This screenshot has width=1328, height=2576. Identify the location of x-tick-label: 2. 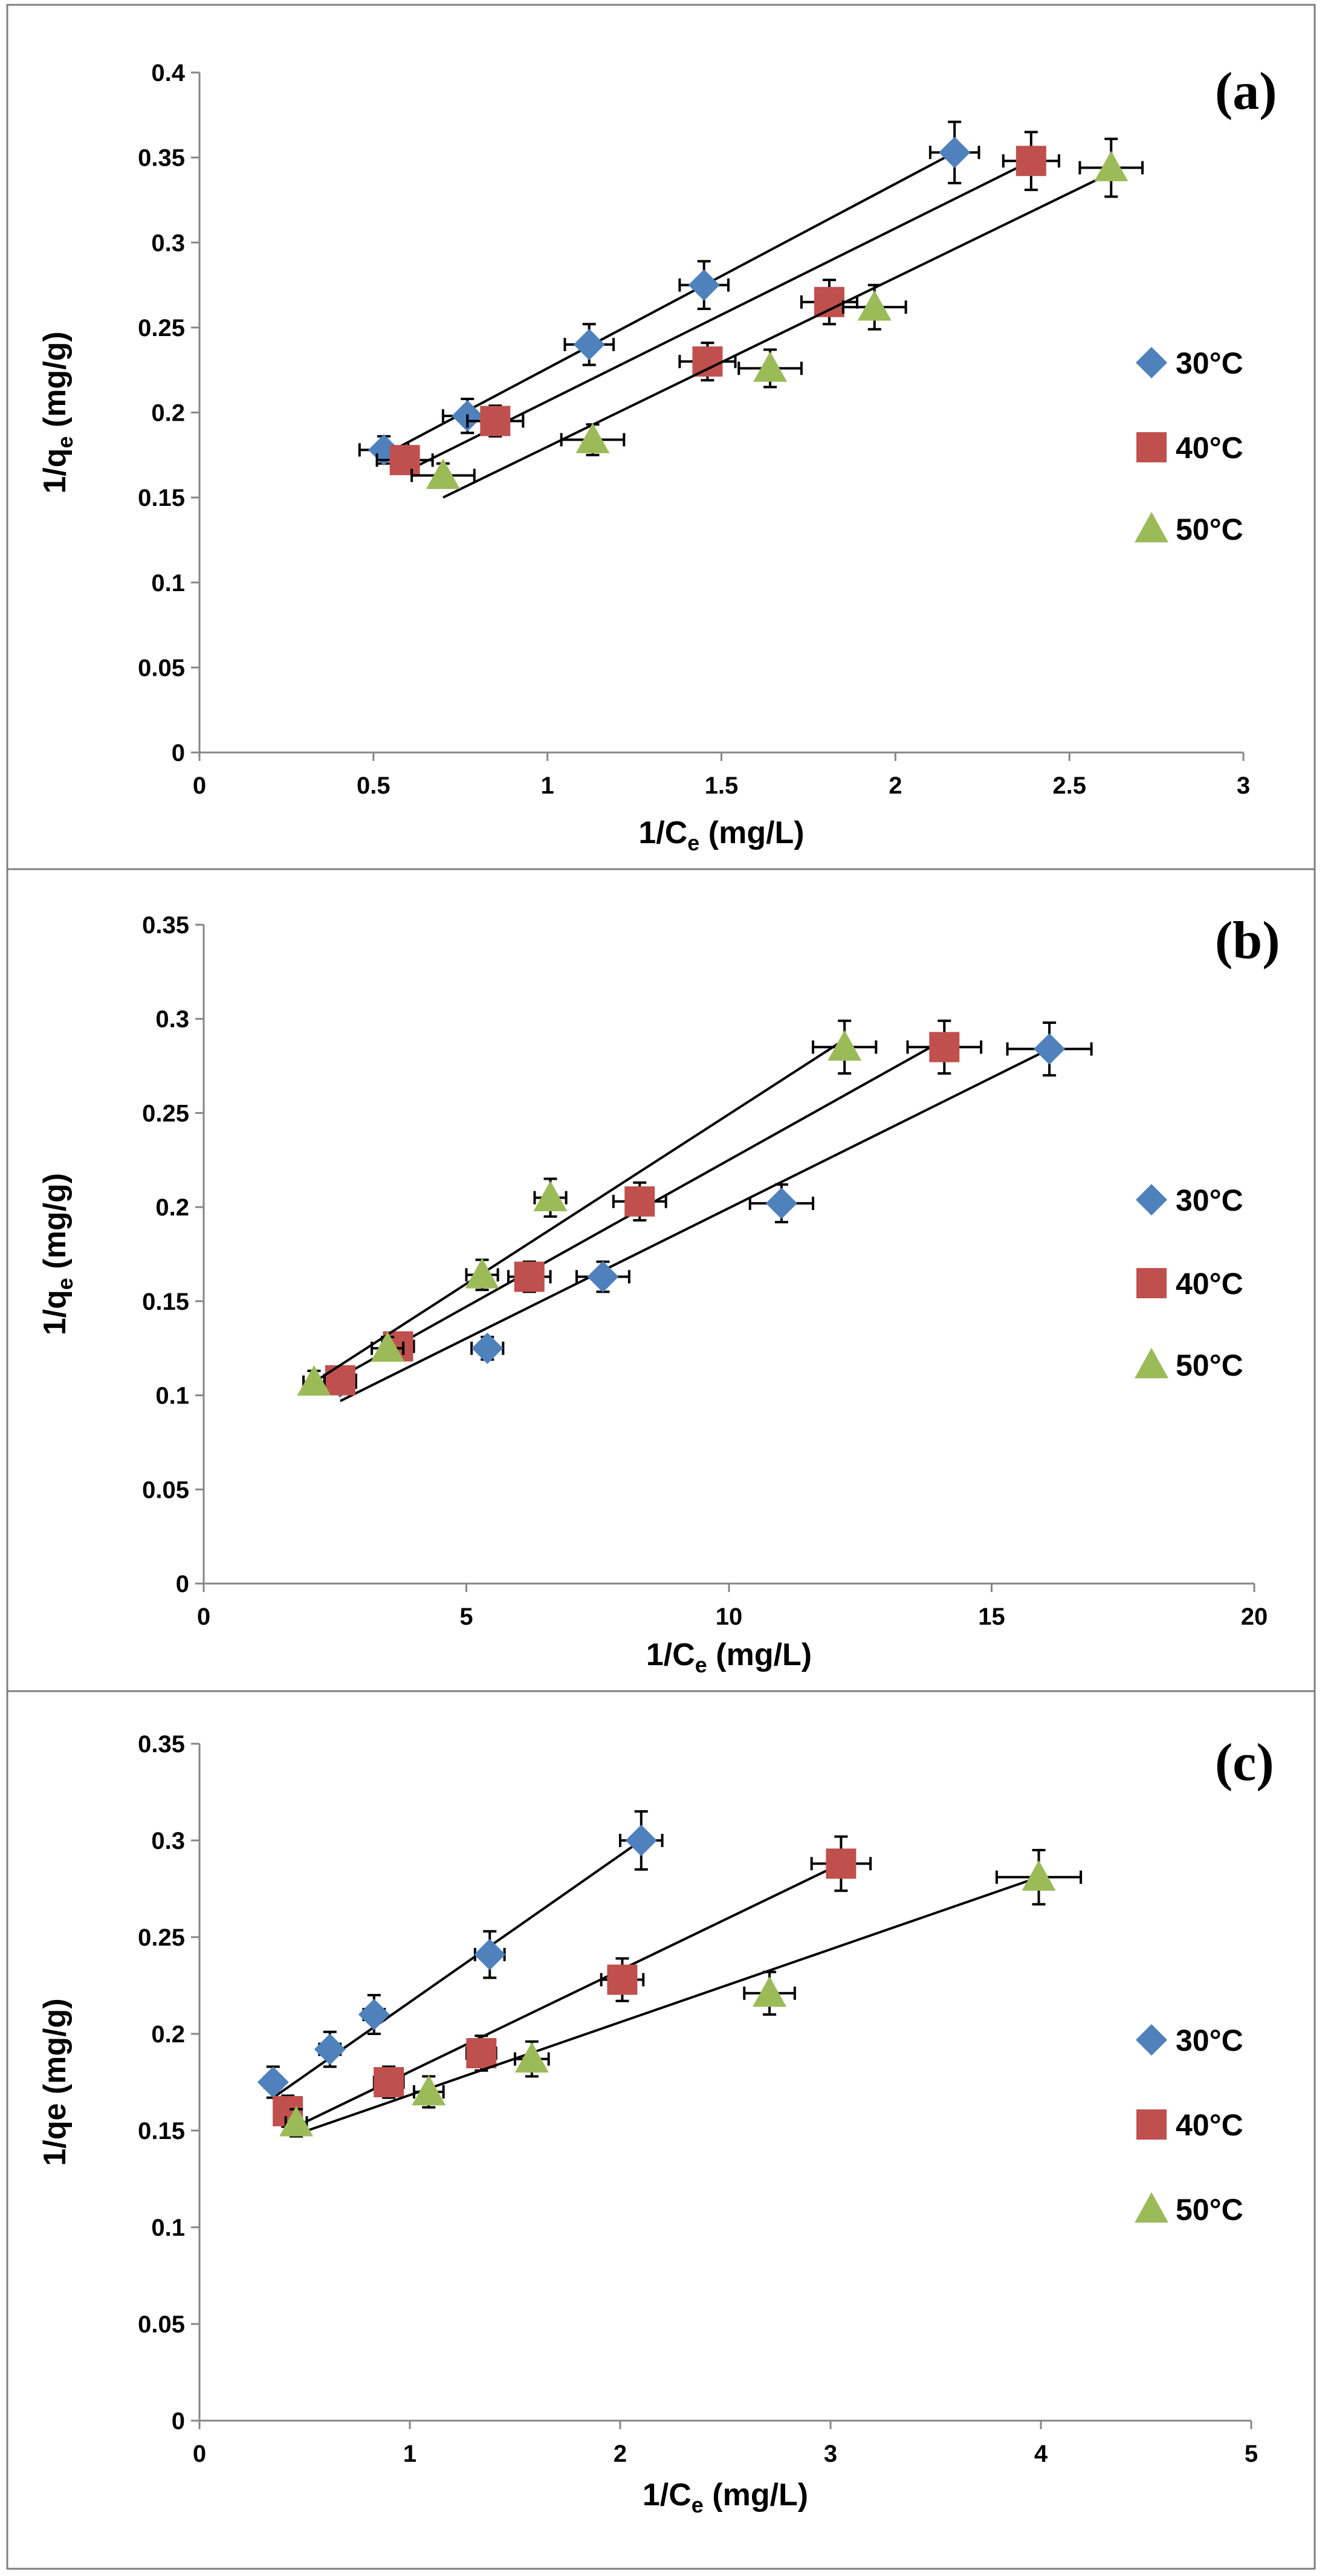
(620, 2454).